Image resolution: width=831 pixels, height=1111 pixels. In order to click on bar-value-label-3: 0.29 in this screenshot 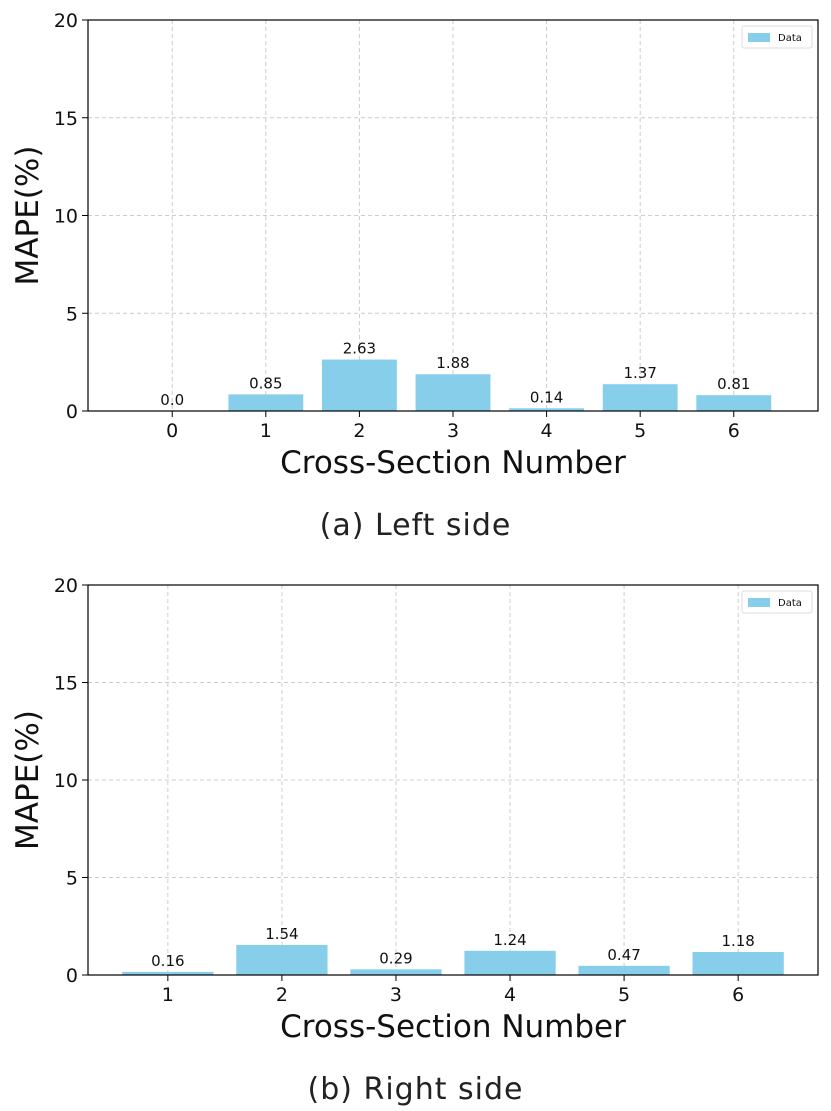, I will do `click(395, 958)`.